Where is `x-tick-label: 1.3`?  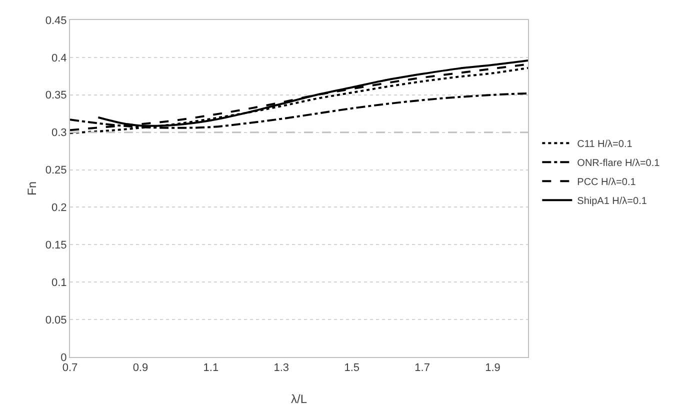
x-tick-label: 1.3 is located at coordinates (282, 368).